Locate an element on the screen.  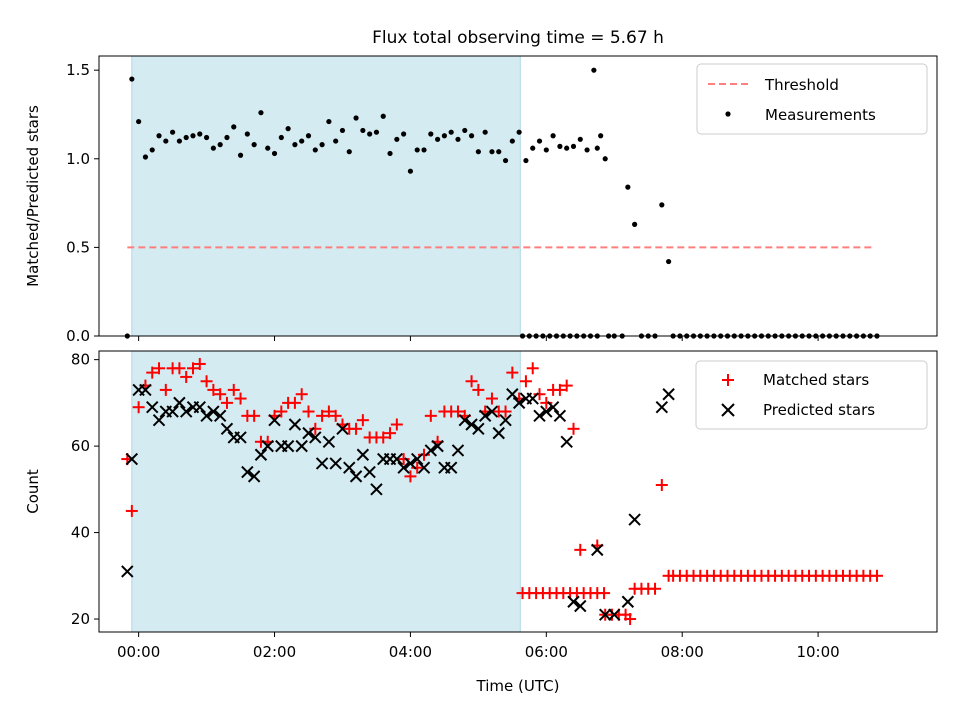
chart-title: Flux total observing time = 5.67 h is located at coordinates (518, 38).